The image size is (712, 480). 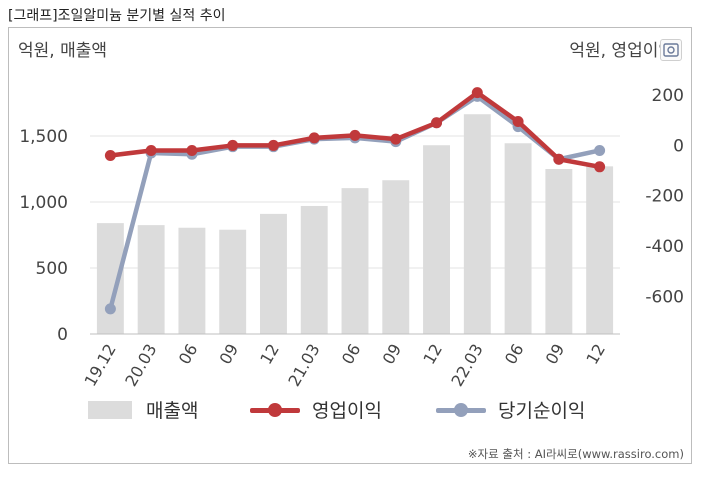 What do you see at coordinates (52, 269) in the screenshot?
I see `left-axis-tick-label: 500` at bounding box center [52, 269].